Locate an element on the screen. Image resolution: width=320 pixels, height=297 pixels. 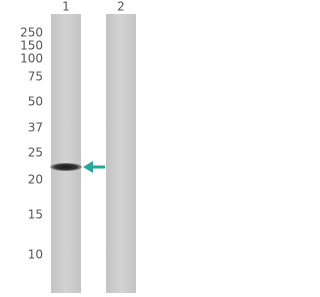
arrow-head is located at coordinates (88, 167).